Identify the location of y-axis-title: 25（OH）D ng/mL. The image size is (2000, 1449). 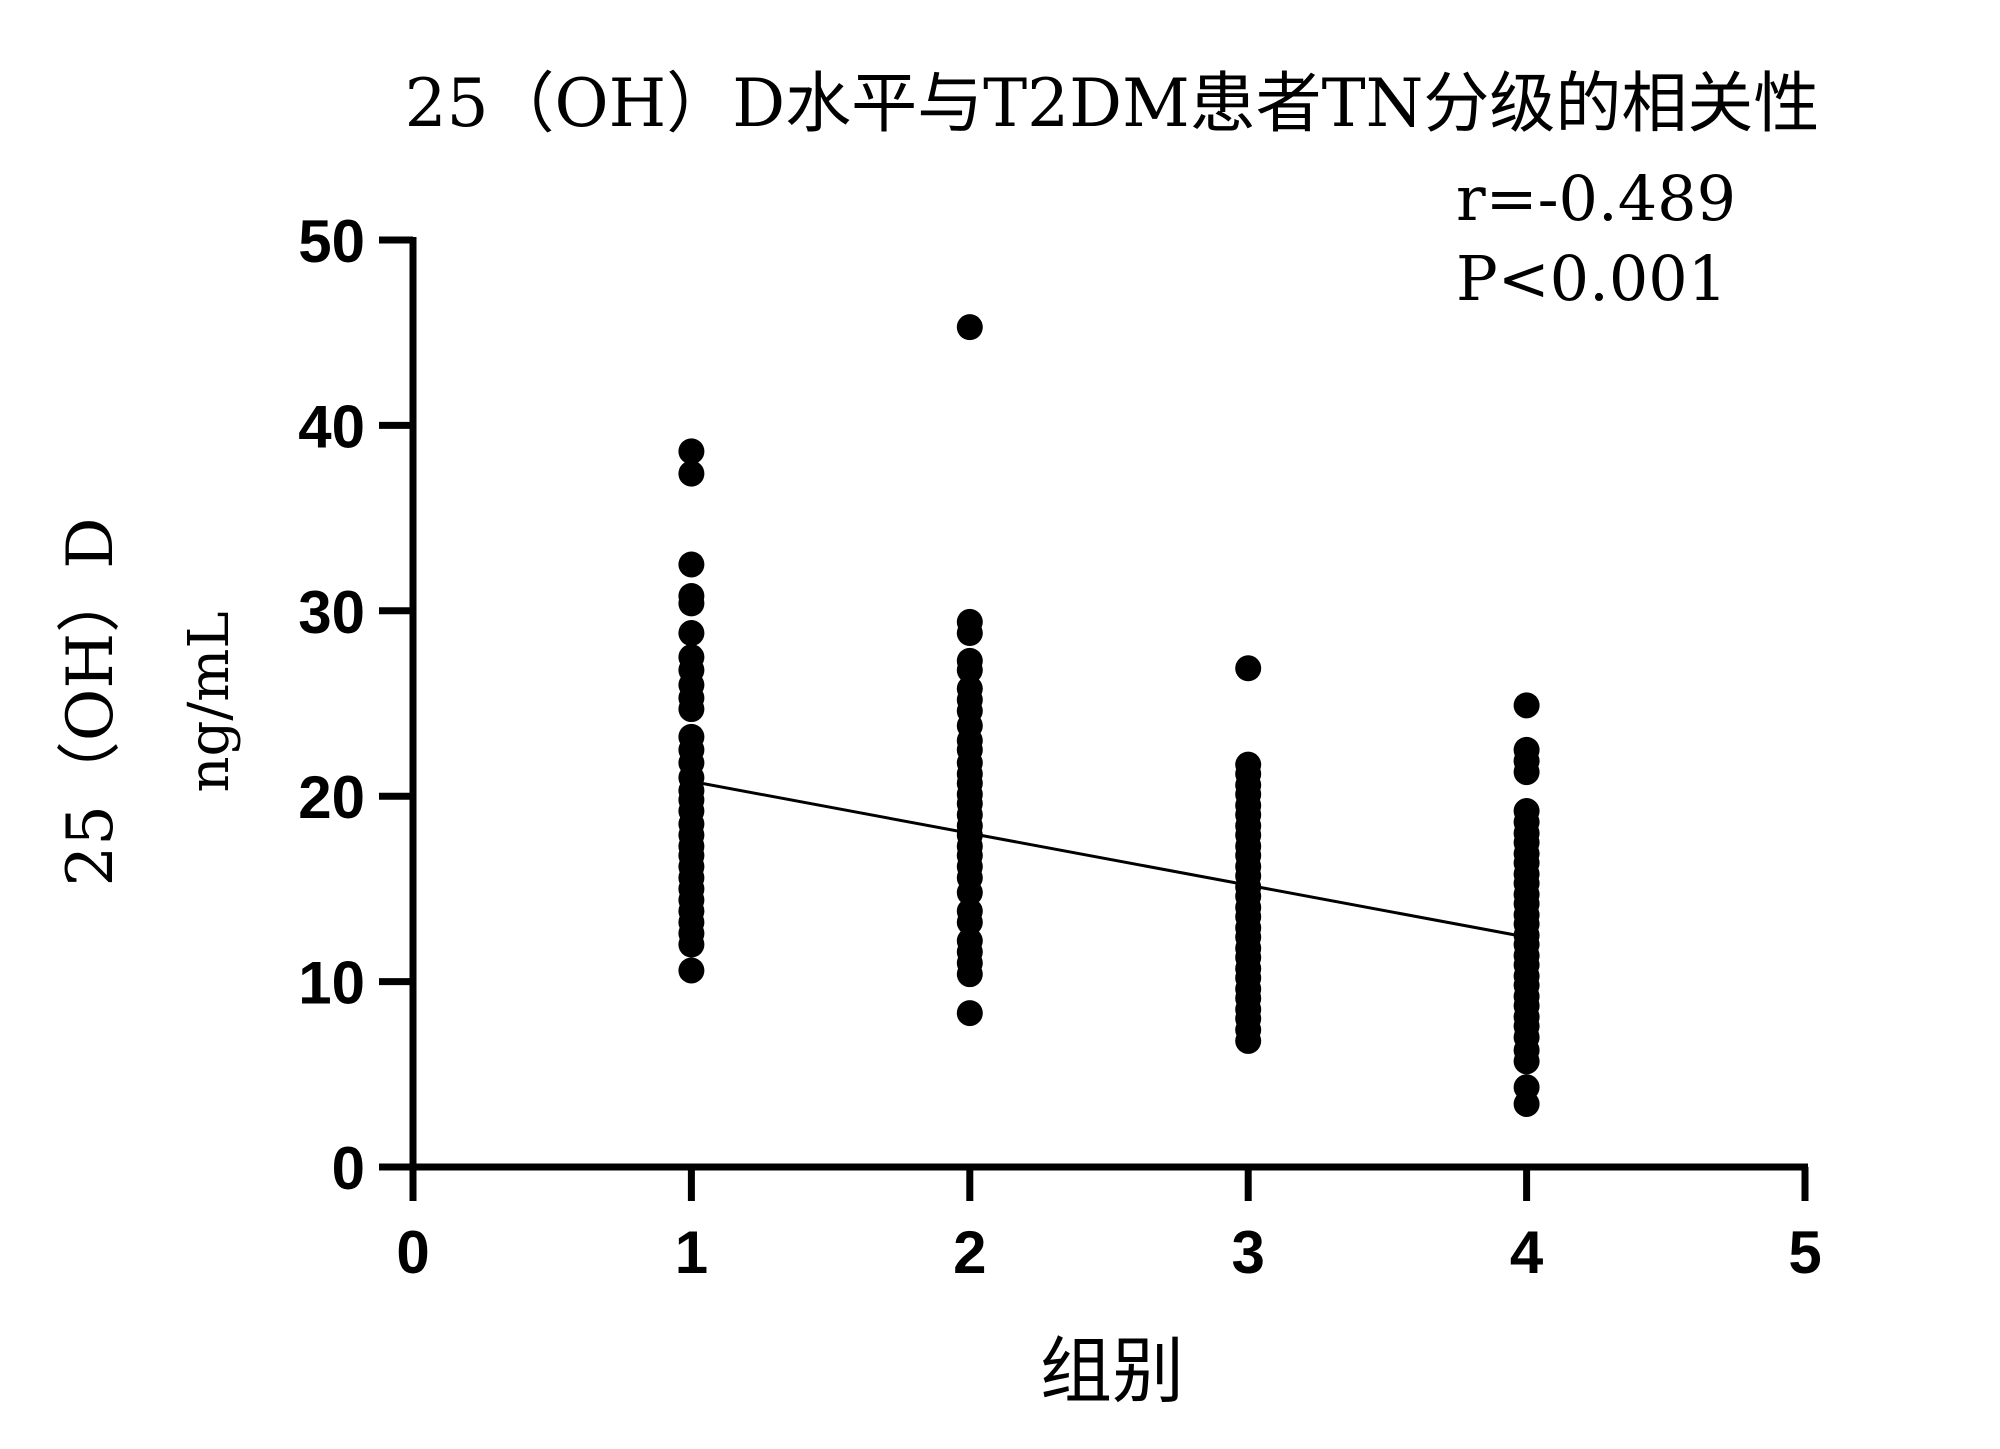
(148, 701).